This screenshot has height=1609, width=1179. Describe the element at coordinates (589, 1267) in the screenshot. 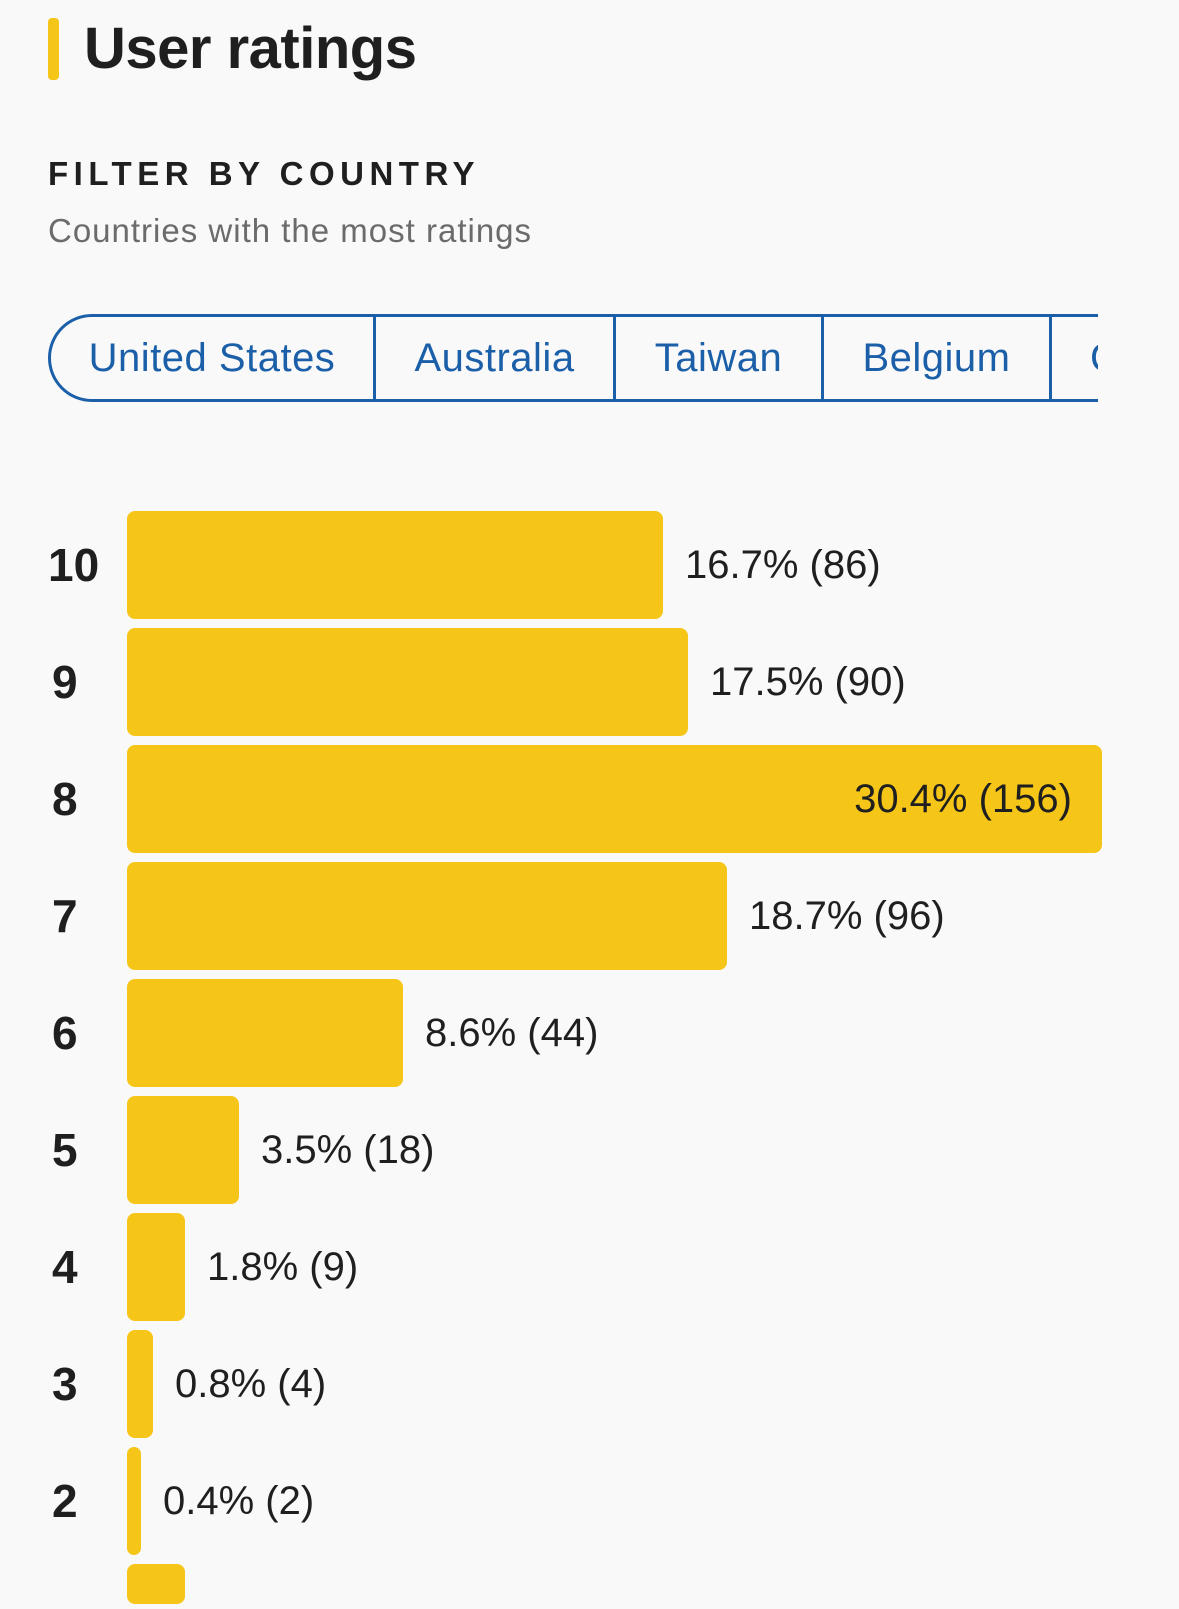

I see `rating-row-4: 4 1.8% (9)` at that location.